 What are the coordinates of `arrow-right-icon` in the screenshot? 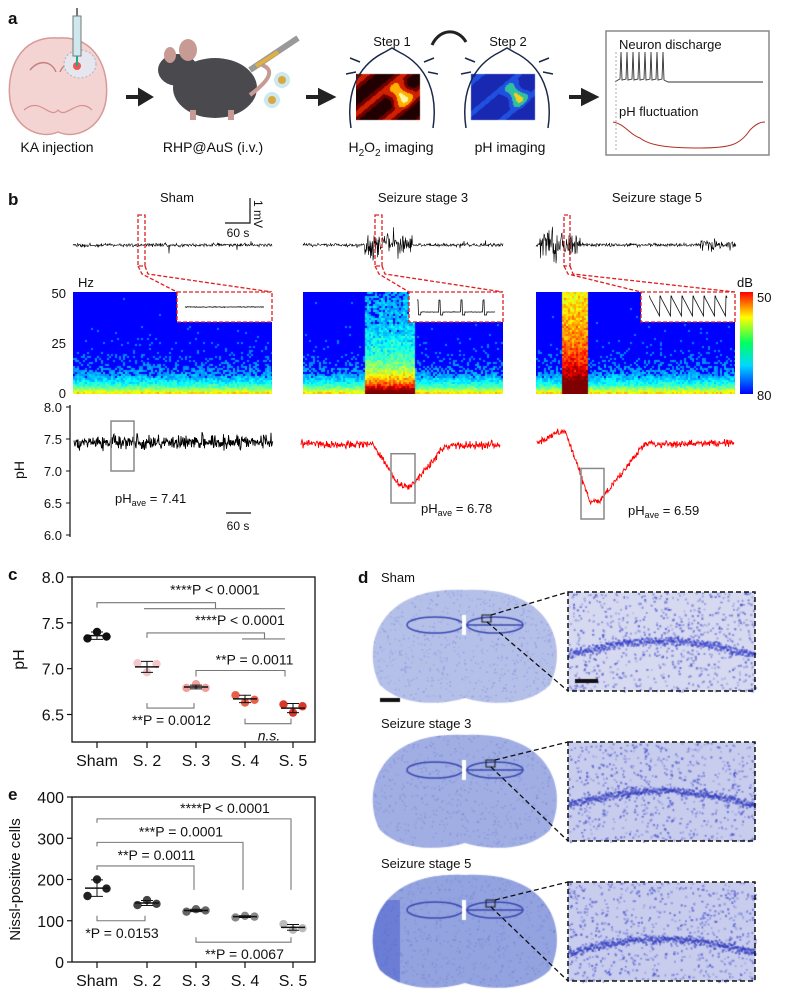 It's located at (140, 97).